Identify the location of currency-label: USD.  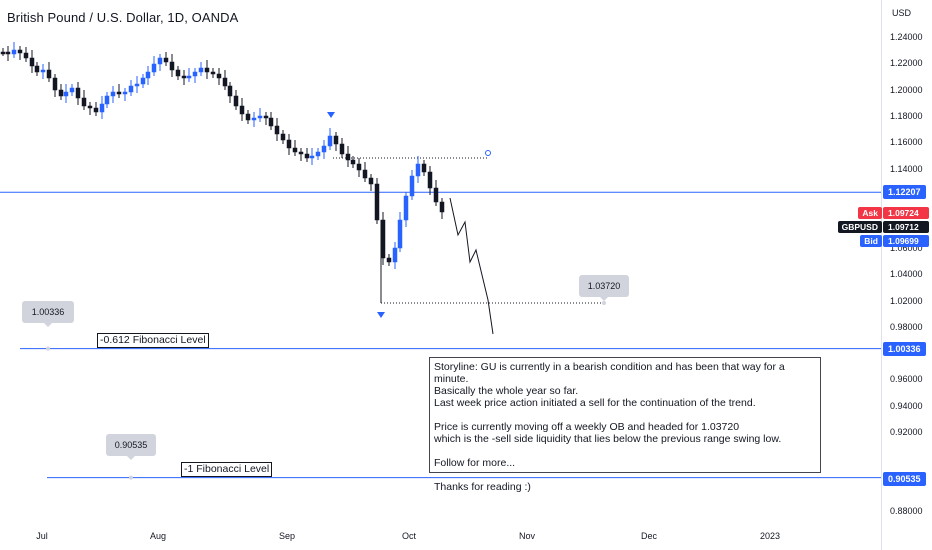
(902, 13).